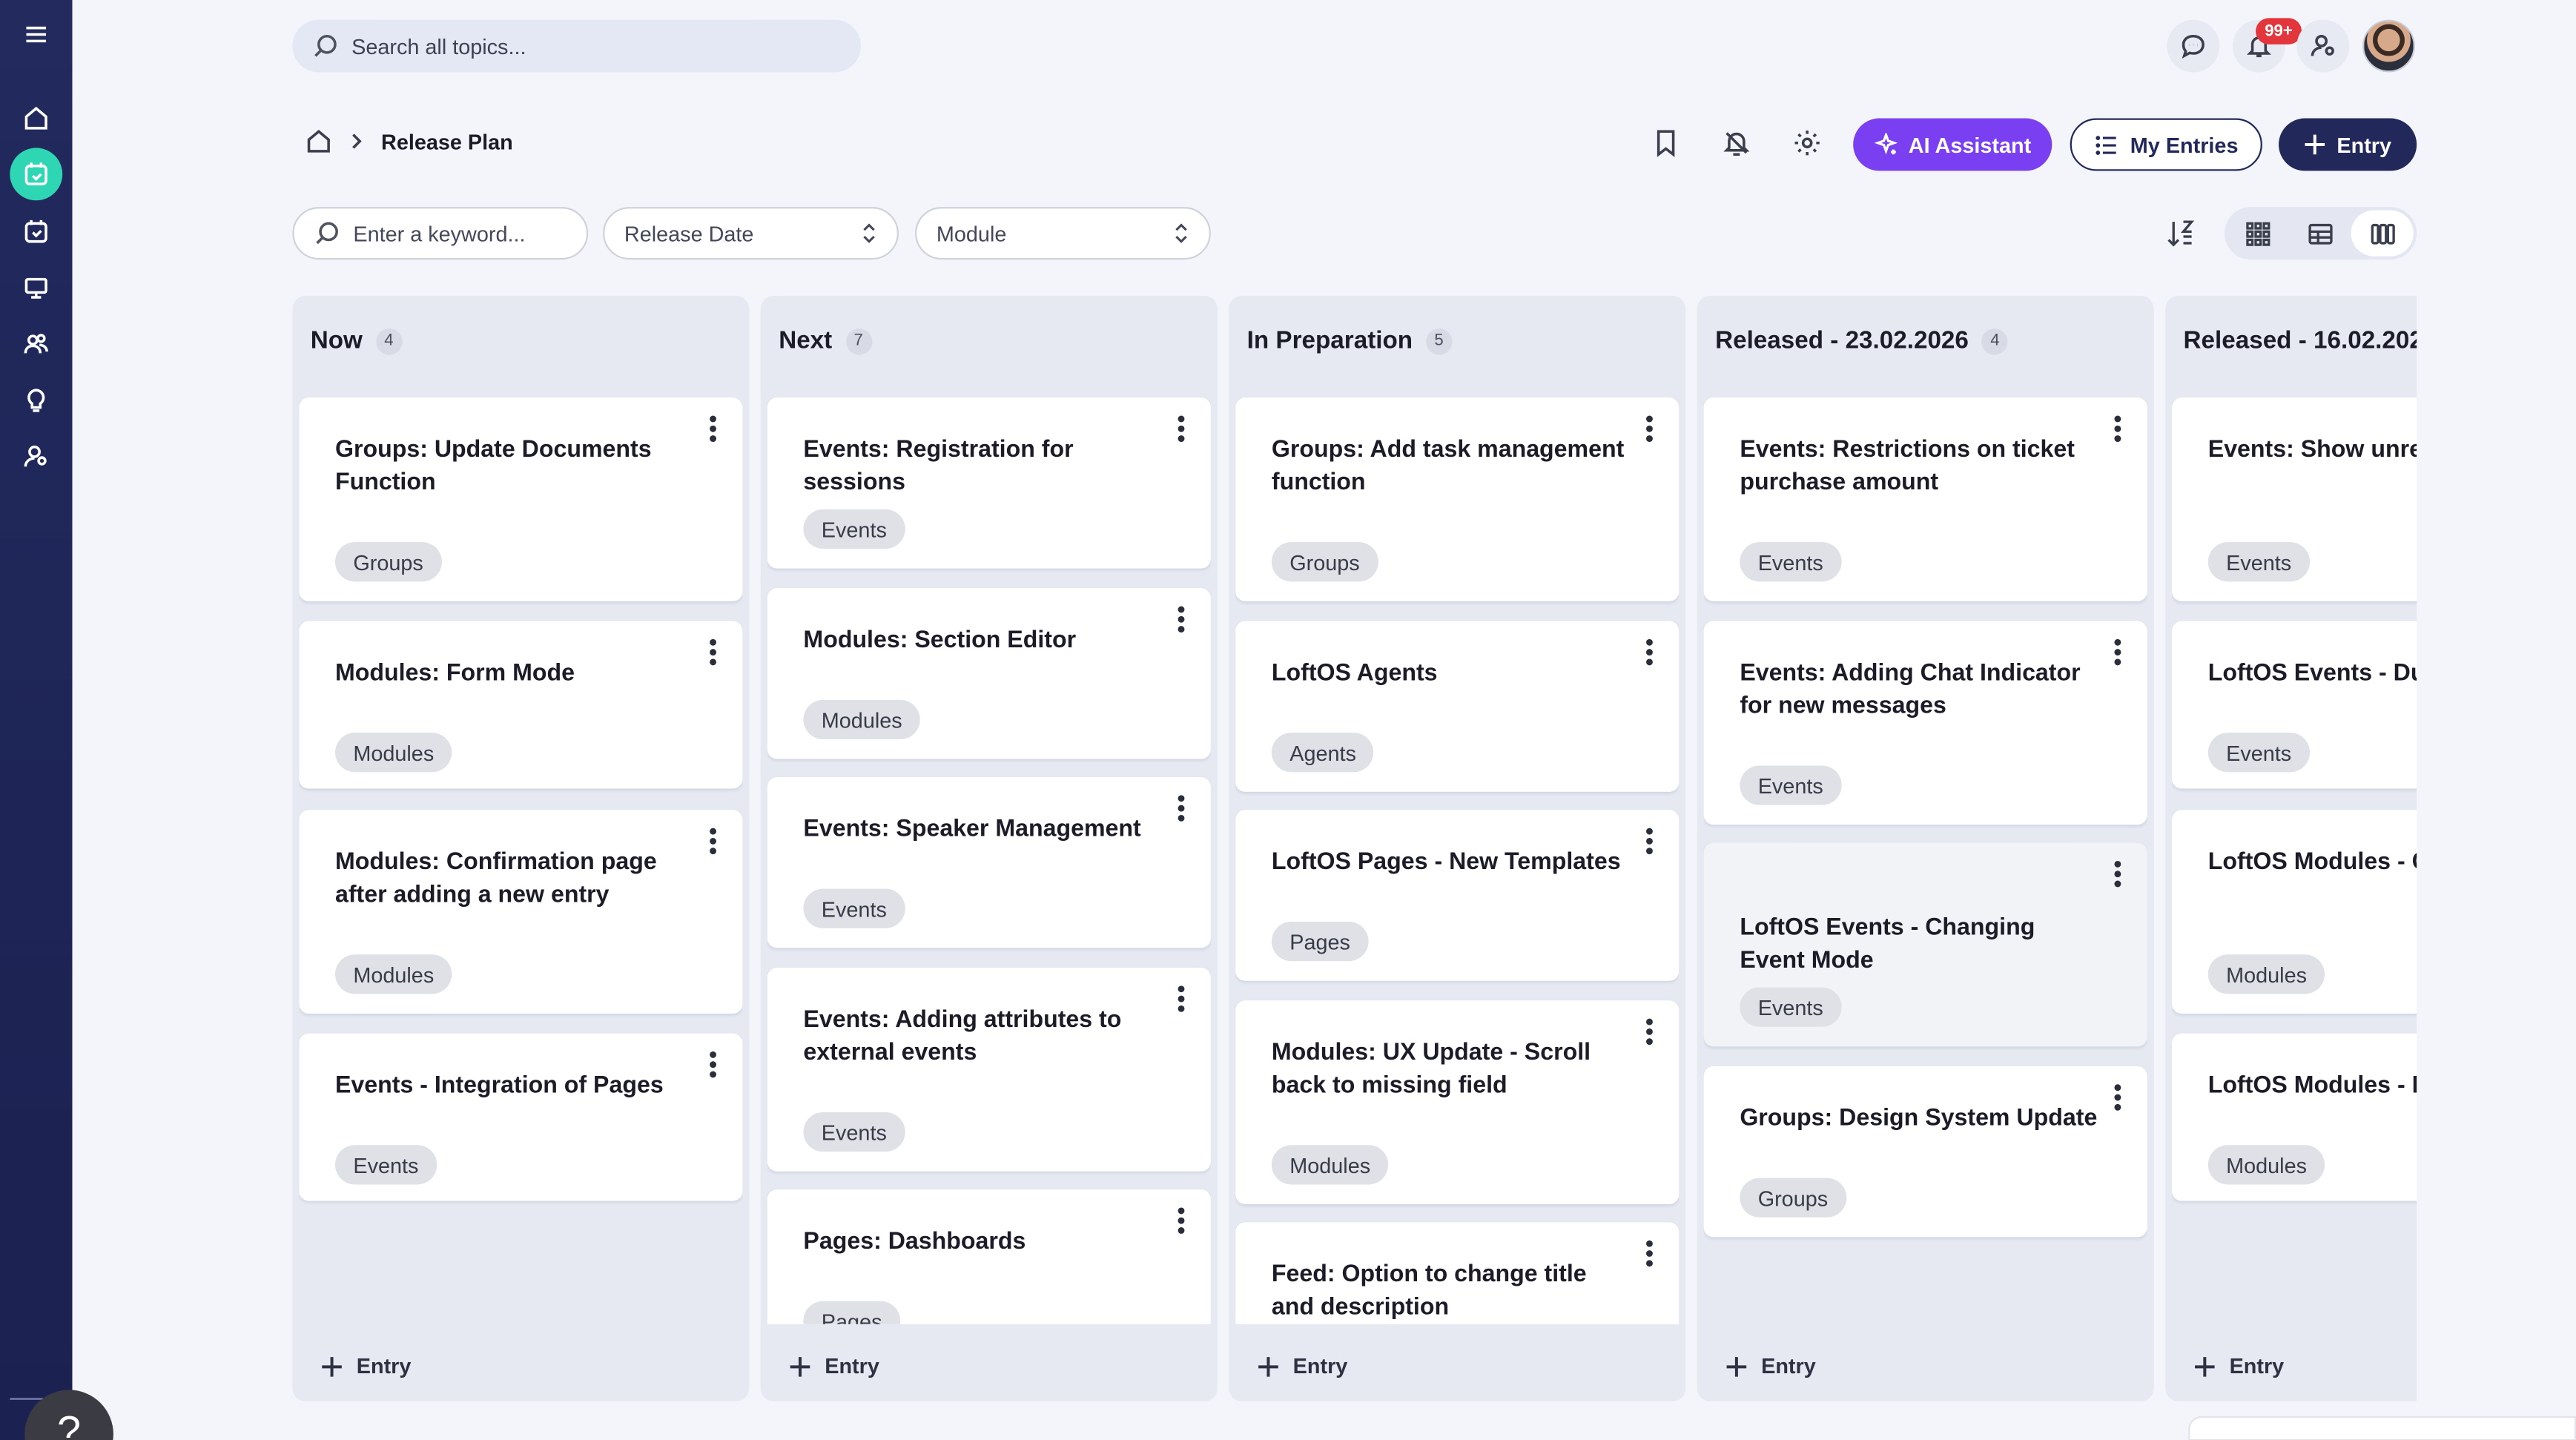 This screenshot has height=1440, width=2576. What do you see at coordinates (336, 340) in the screenshot?
I see `column-title: Now` at bounding box center [336, 340].